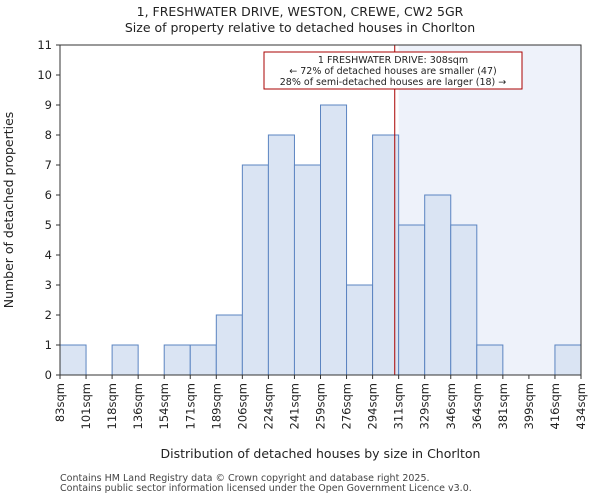  Describe the element at coordinates (8, 210) in the screenshot. I see `y-axis-label: Number of detached properties` at that location.